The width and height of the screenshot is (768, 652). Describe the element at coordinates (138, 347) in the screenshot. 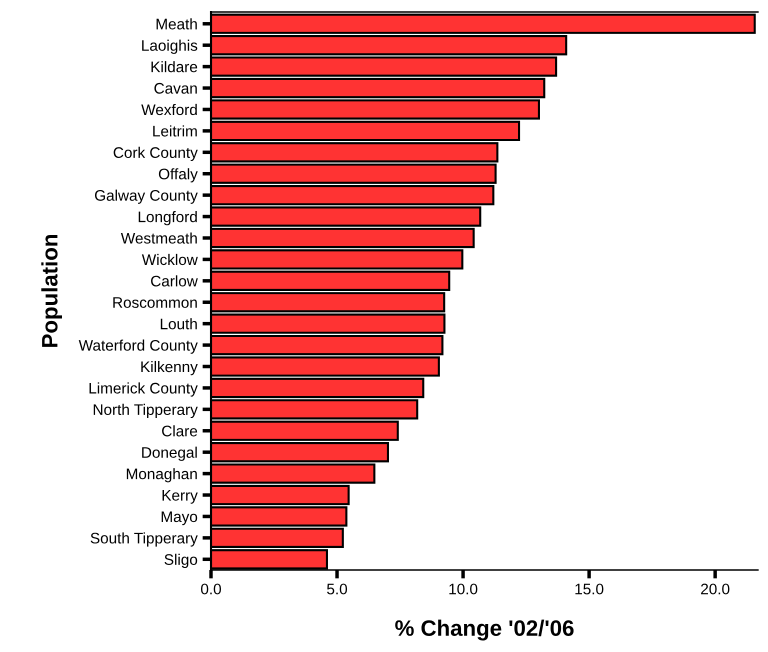

I see `y-tick-label: Waterford County` at that location.